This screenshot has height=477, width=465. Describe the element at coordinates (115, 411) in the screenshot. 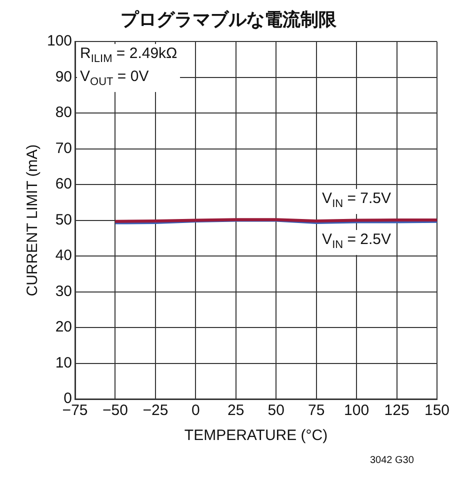

I see `x-tick-label: −50` at that location.